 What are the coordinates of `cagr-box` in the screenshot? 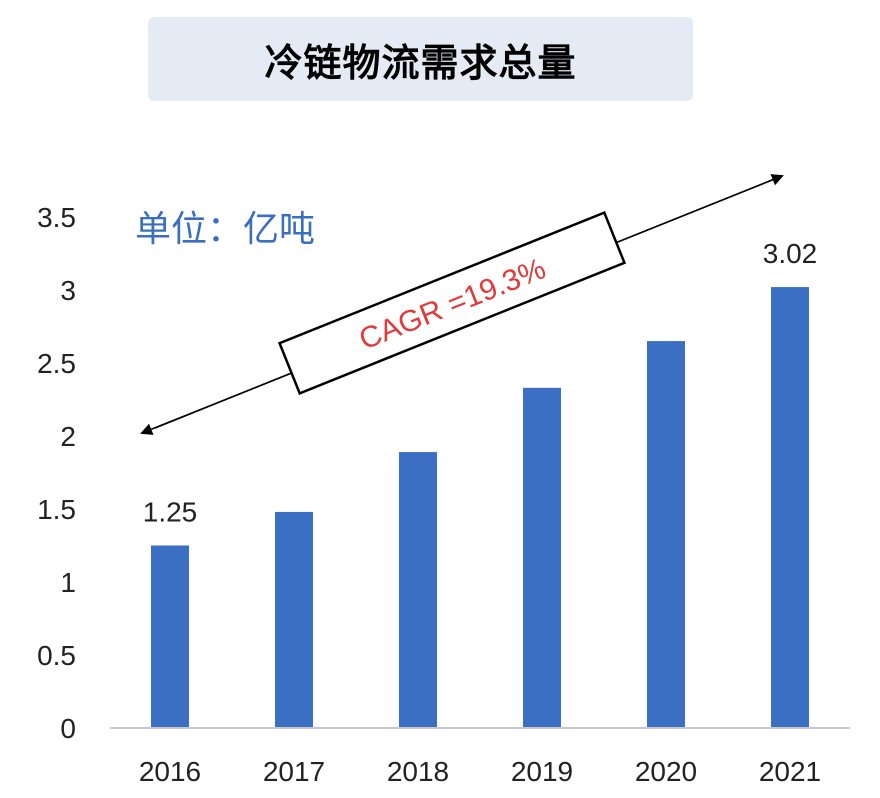 It's located at (452, 303).